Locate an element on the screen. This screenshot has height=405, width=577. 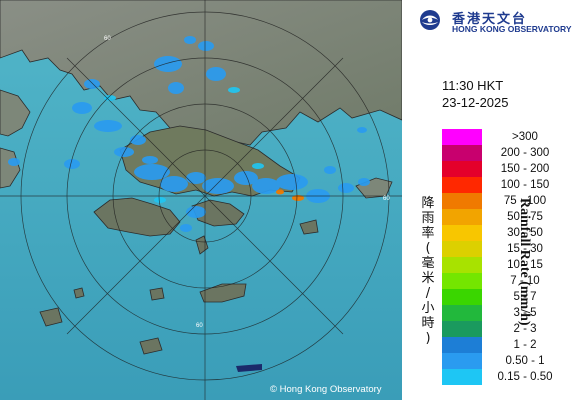
legend-row: 50 - 75 is located at coordinates (509, 217).